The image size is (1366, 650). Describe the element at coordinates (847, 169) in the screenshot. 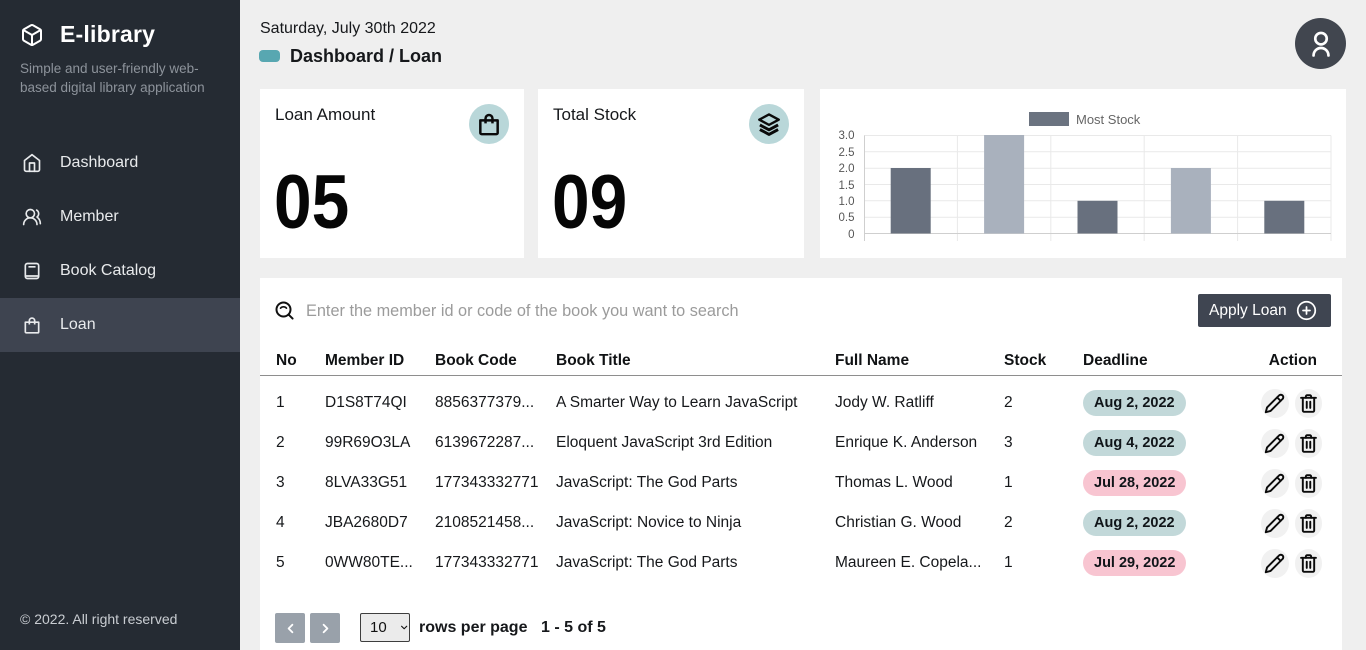

I see `svg-text: 2.0` at that location.